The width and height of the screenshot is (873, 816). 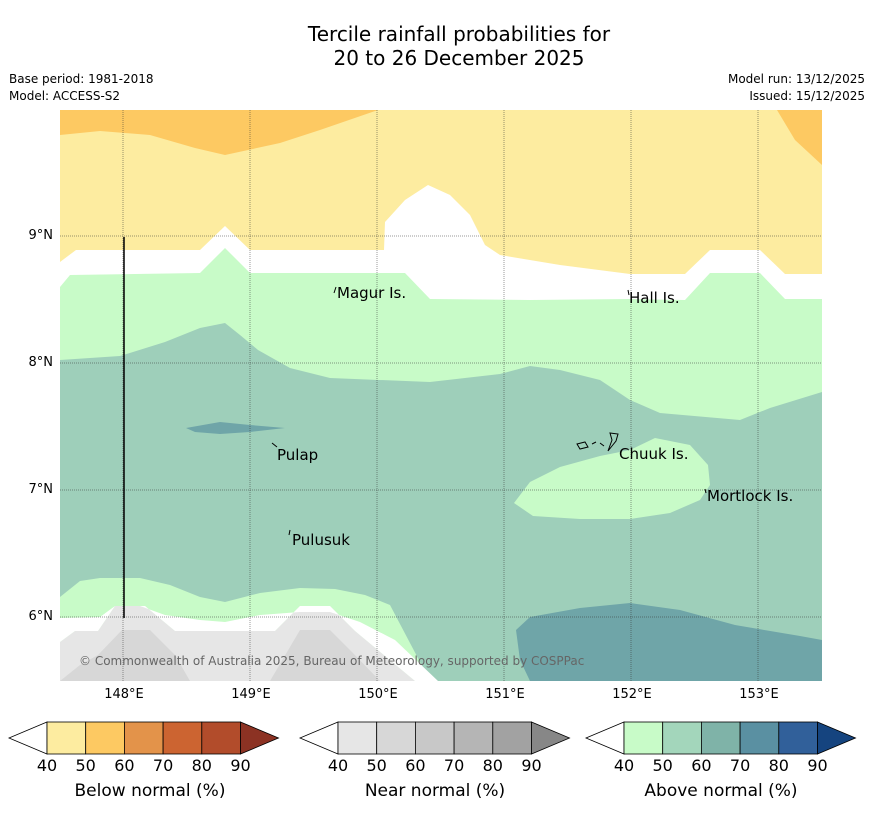 I want to click on base-period: Base period: 1981-2018, so click(x=81, y=79).